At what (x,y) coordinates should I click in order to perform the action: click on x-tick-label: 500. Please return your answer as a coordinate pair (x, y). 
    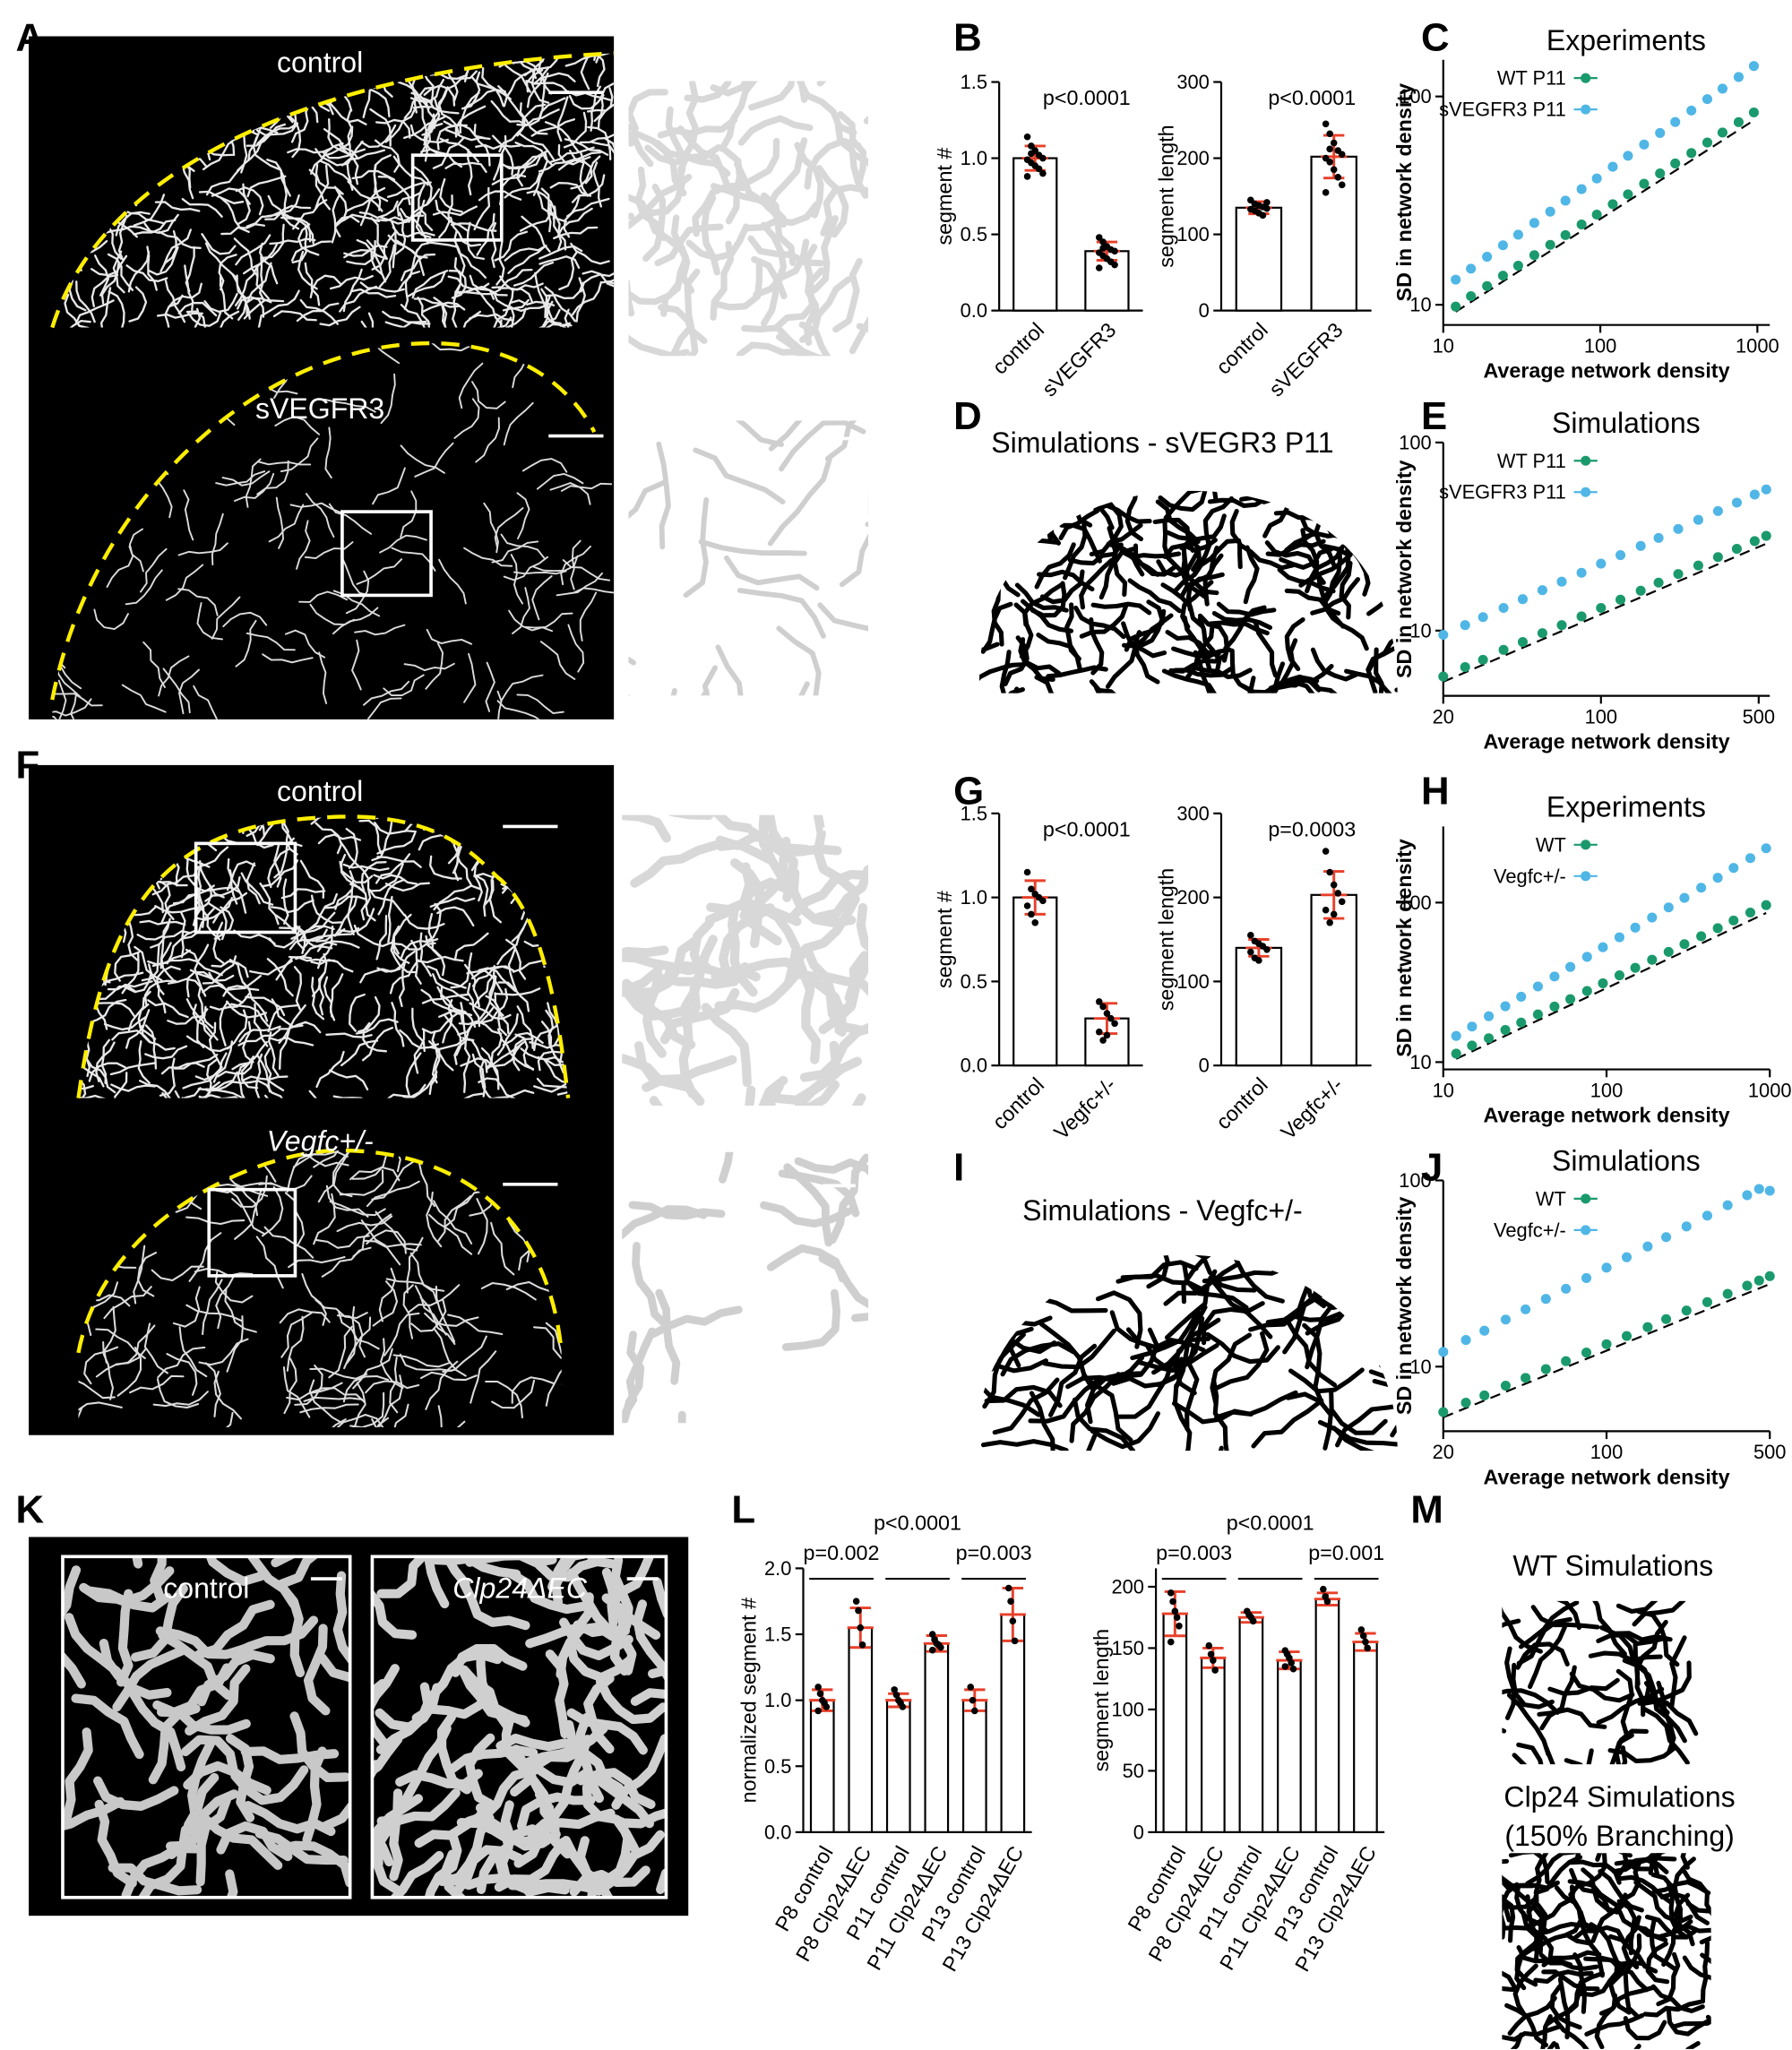
    Looking at the image, I should click on (1759, 716).